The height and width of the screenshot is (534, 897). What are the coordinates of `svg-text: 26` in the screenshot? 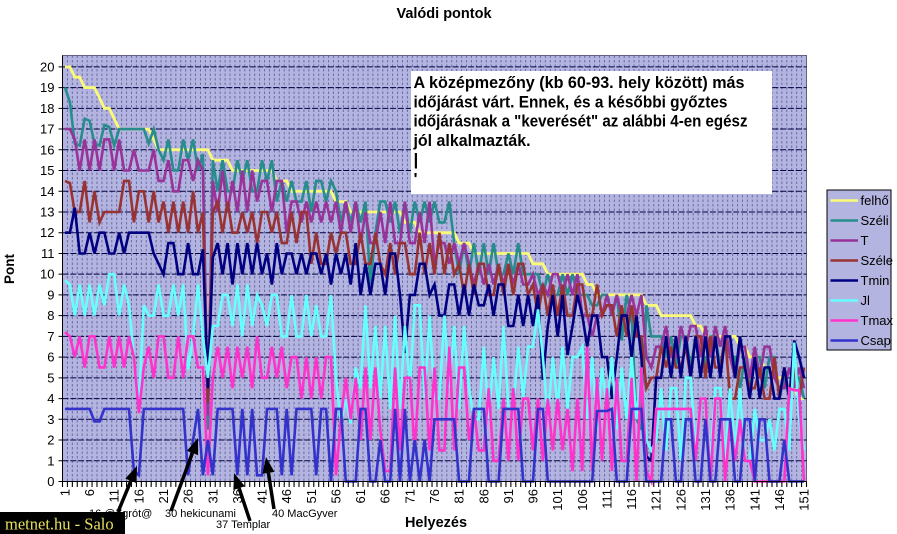 It's located at (188, 496).